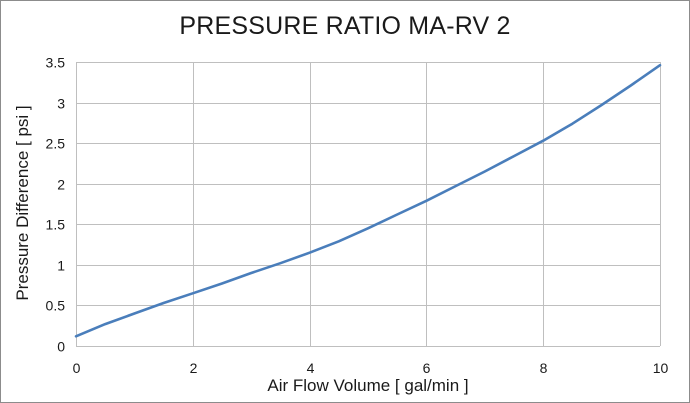  What do you see at coordinates (661, 368) in the screenshot?
I see `x-tick-label: 10` at bounding box center [661, 368].